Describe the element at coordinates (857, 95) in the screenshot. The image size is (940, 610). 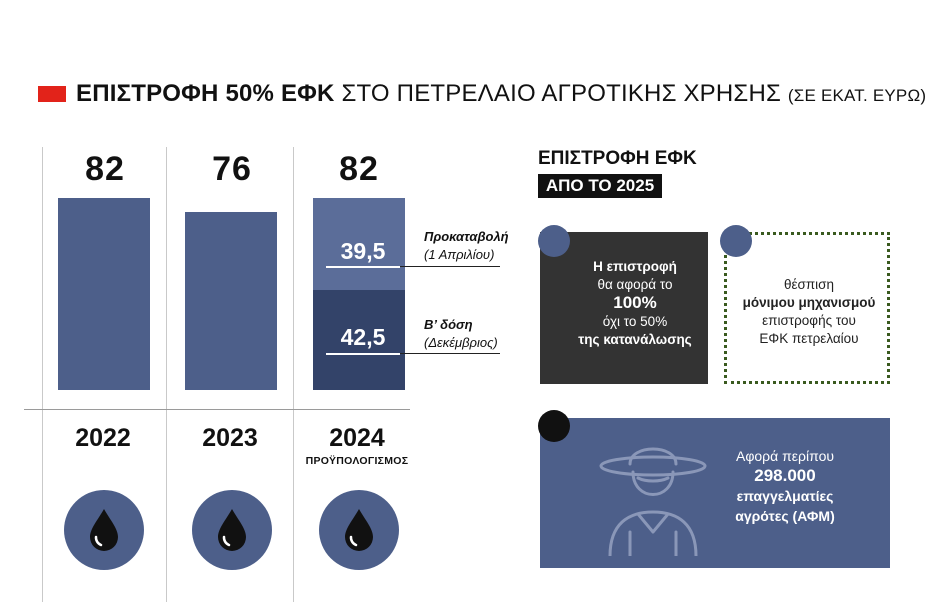
I see `title-unit: (ΣΕ ΕΚΑΤ. ΕΥΡΩ)` at that location.